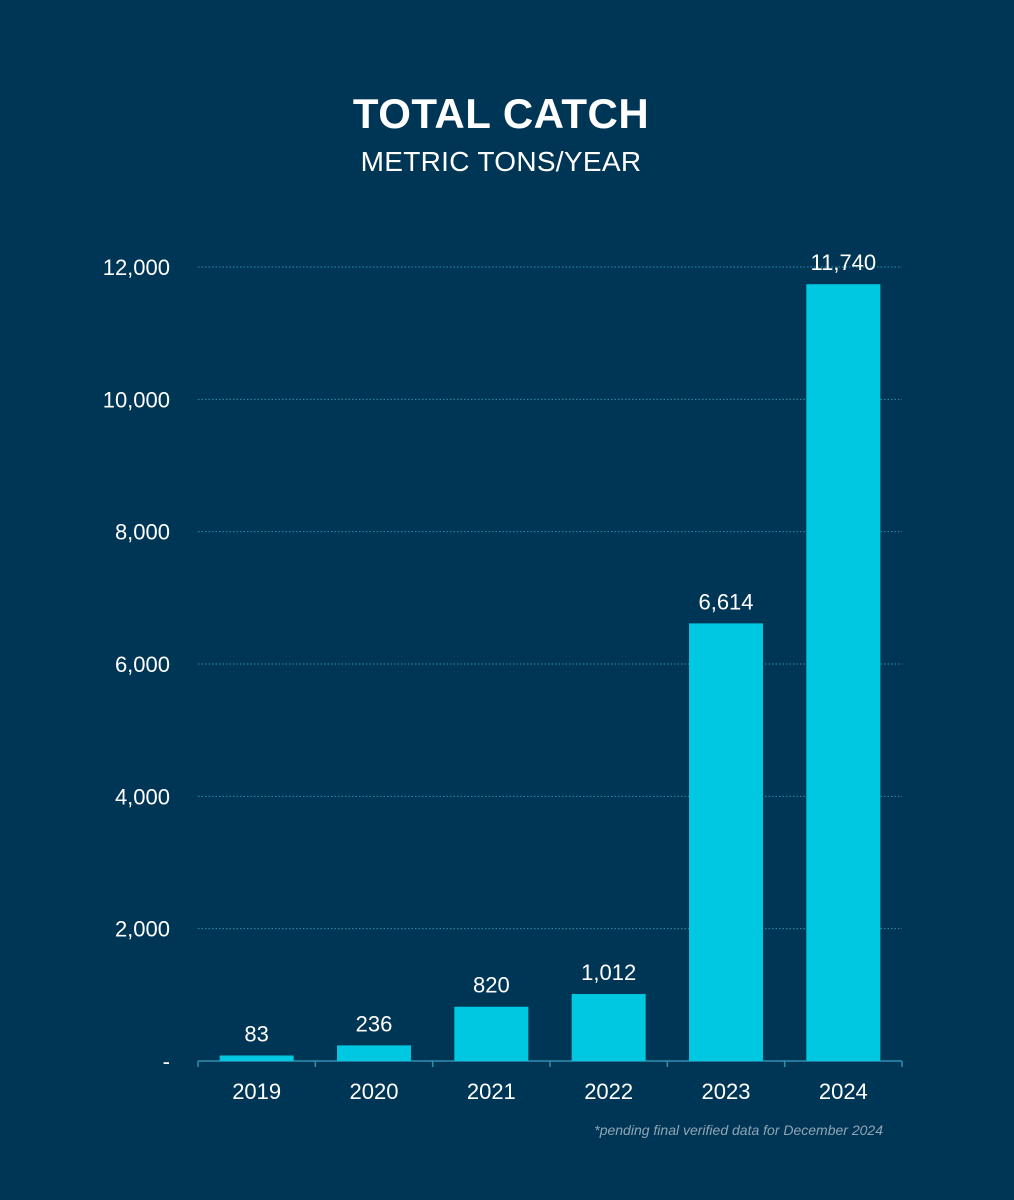 The height and width of the screenshot is (1200, 1014). What do you see at coordinates (501, 161) in the screenshot?
I see `chart-subtitle: METRIC TONS/YEAR` at bounding box center [501, 161].